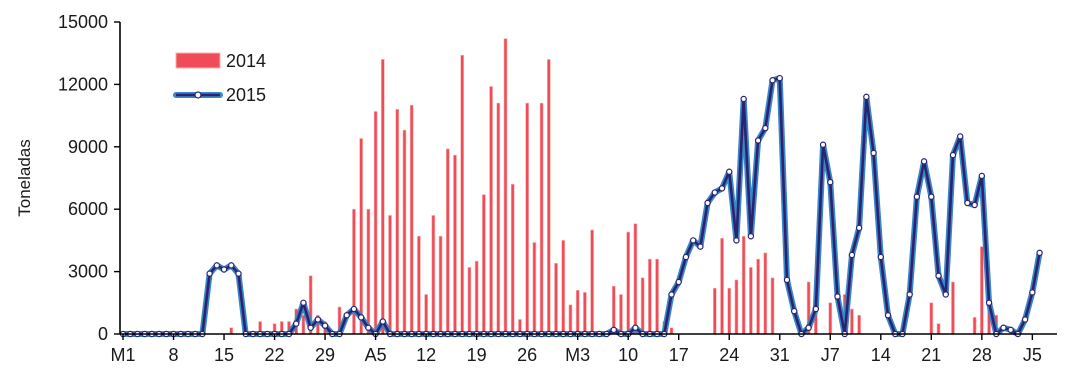 The width and height of the screenshot is (1067, 376). What do you see at coordinates (88, 272) in the screenshot?
I see `y-tick-label: 3000` at bounding box center [88, 272].